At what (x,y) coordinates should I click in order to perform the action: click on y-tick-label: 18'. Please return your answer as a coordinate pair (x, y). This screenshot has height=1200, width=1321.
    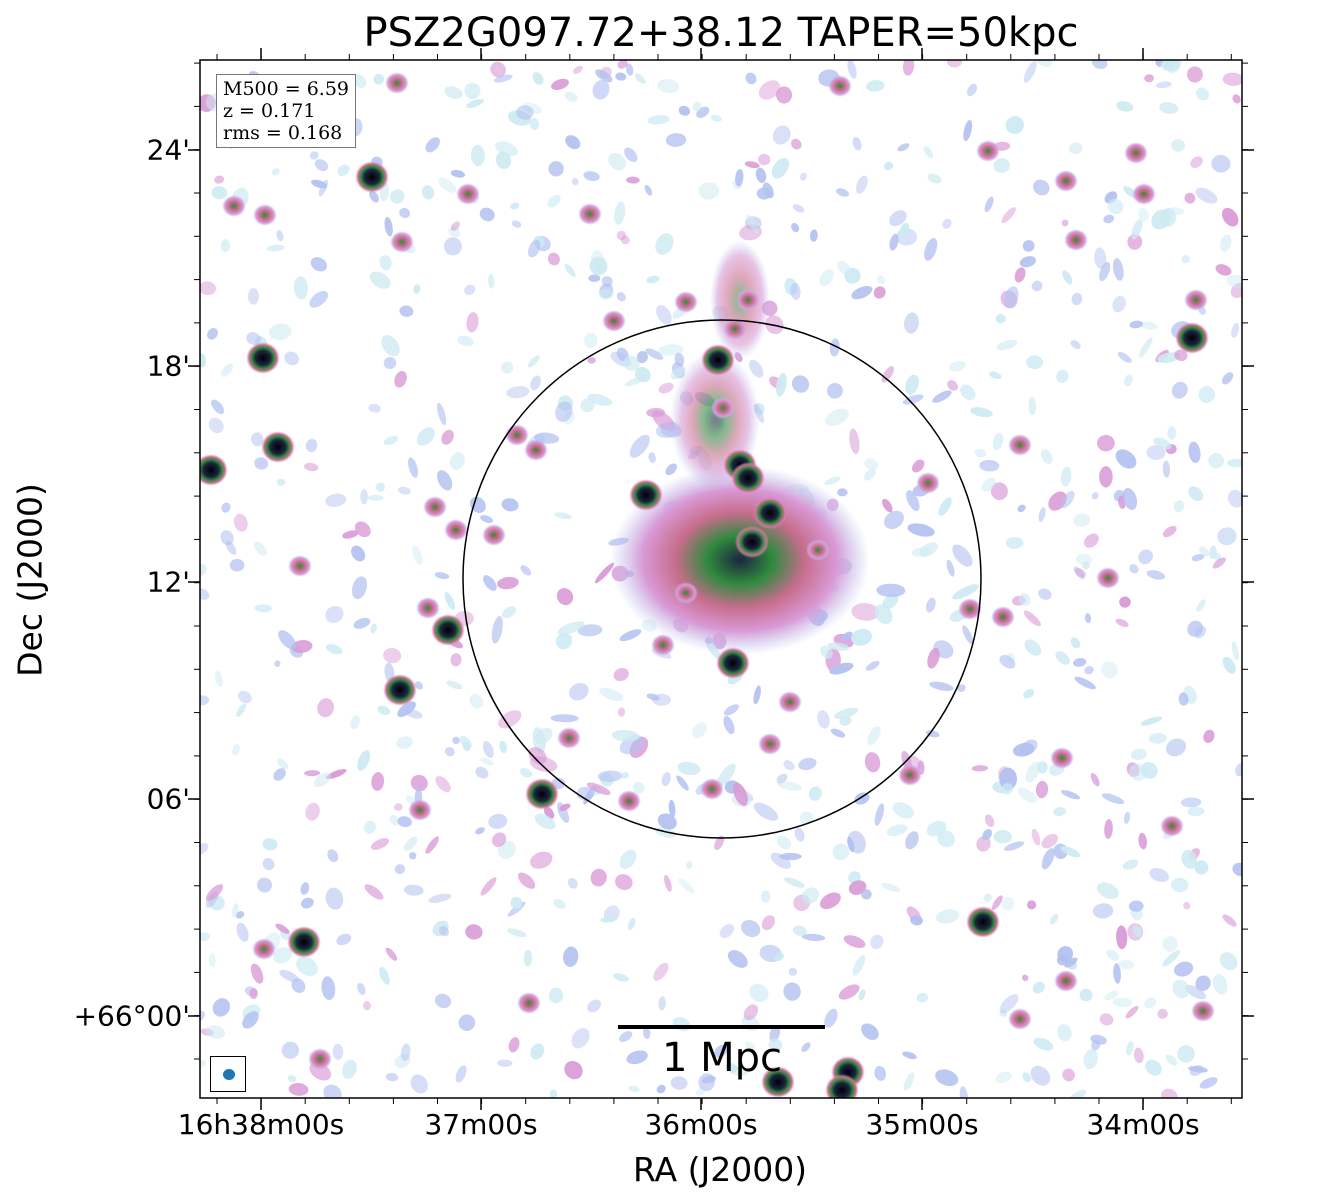
    Looking at the image, I should click on (168, 366).